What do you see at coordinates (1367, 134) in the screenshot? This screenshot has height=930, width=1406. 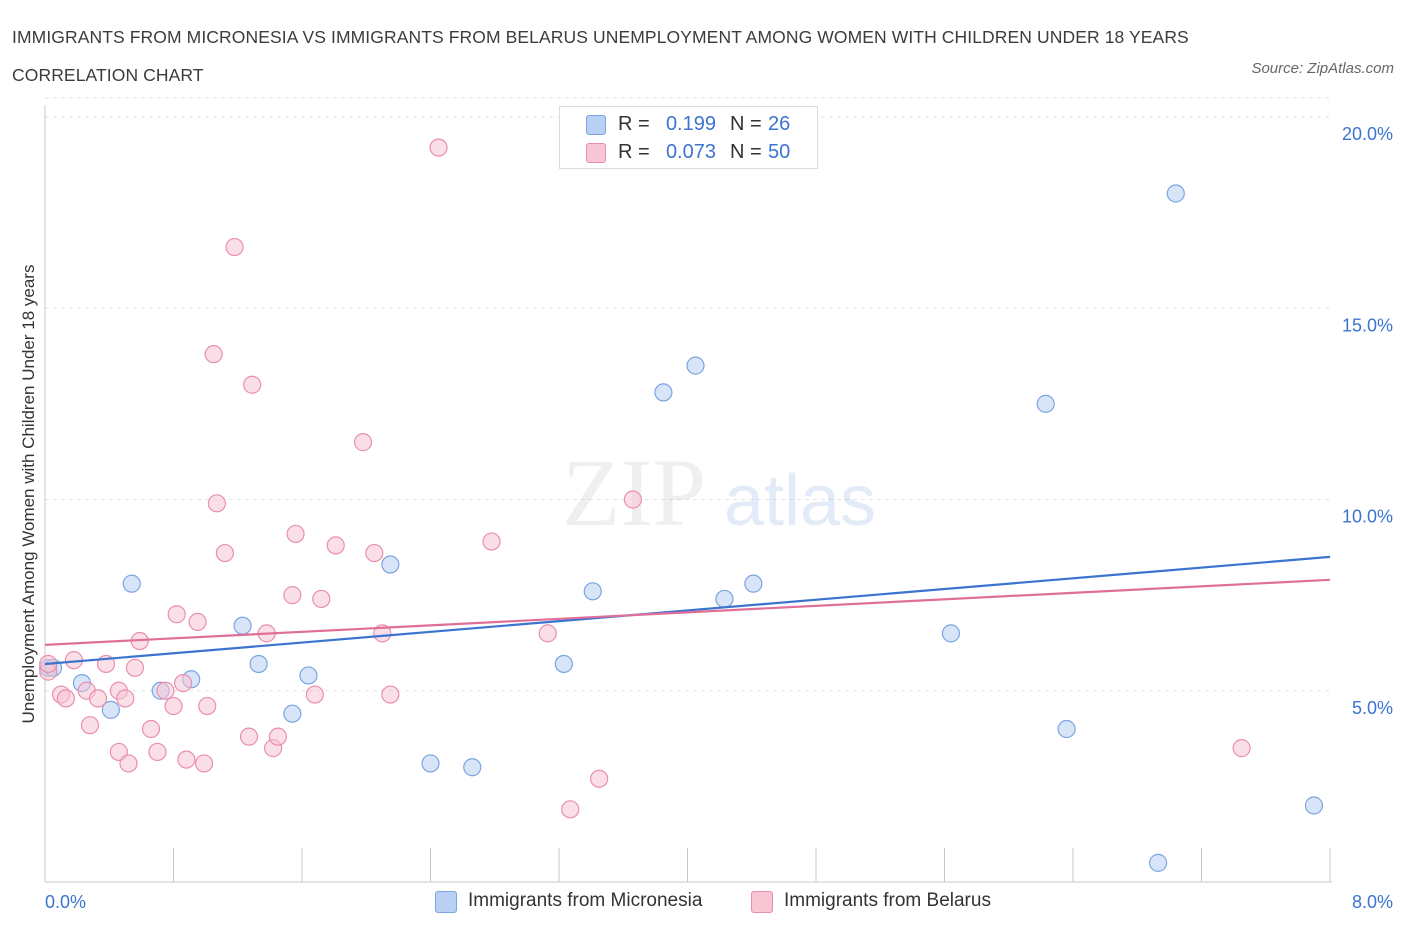 I see `y-tick-label: 20.0%` at bounding box center [1367, 134].